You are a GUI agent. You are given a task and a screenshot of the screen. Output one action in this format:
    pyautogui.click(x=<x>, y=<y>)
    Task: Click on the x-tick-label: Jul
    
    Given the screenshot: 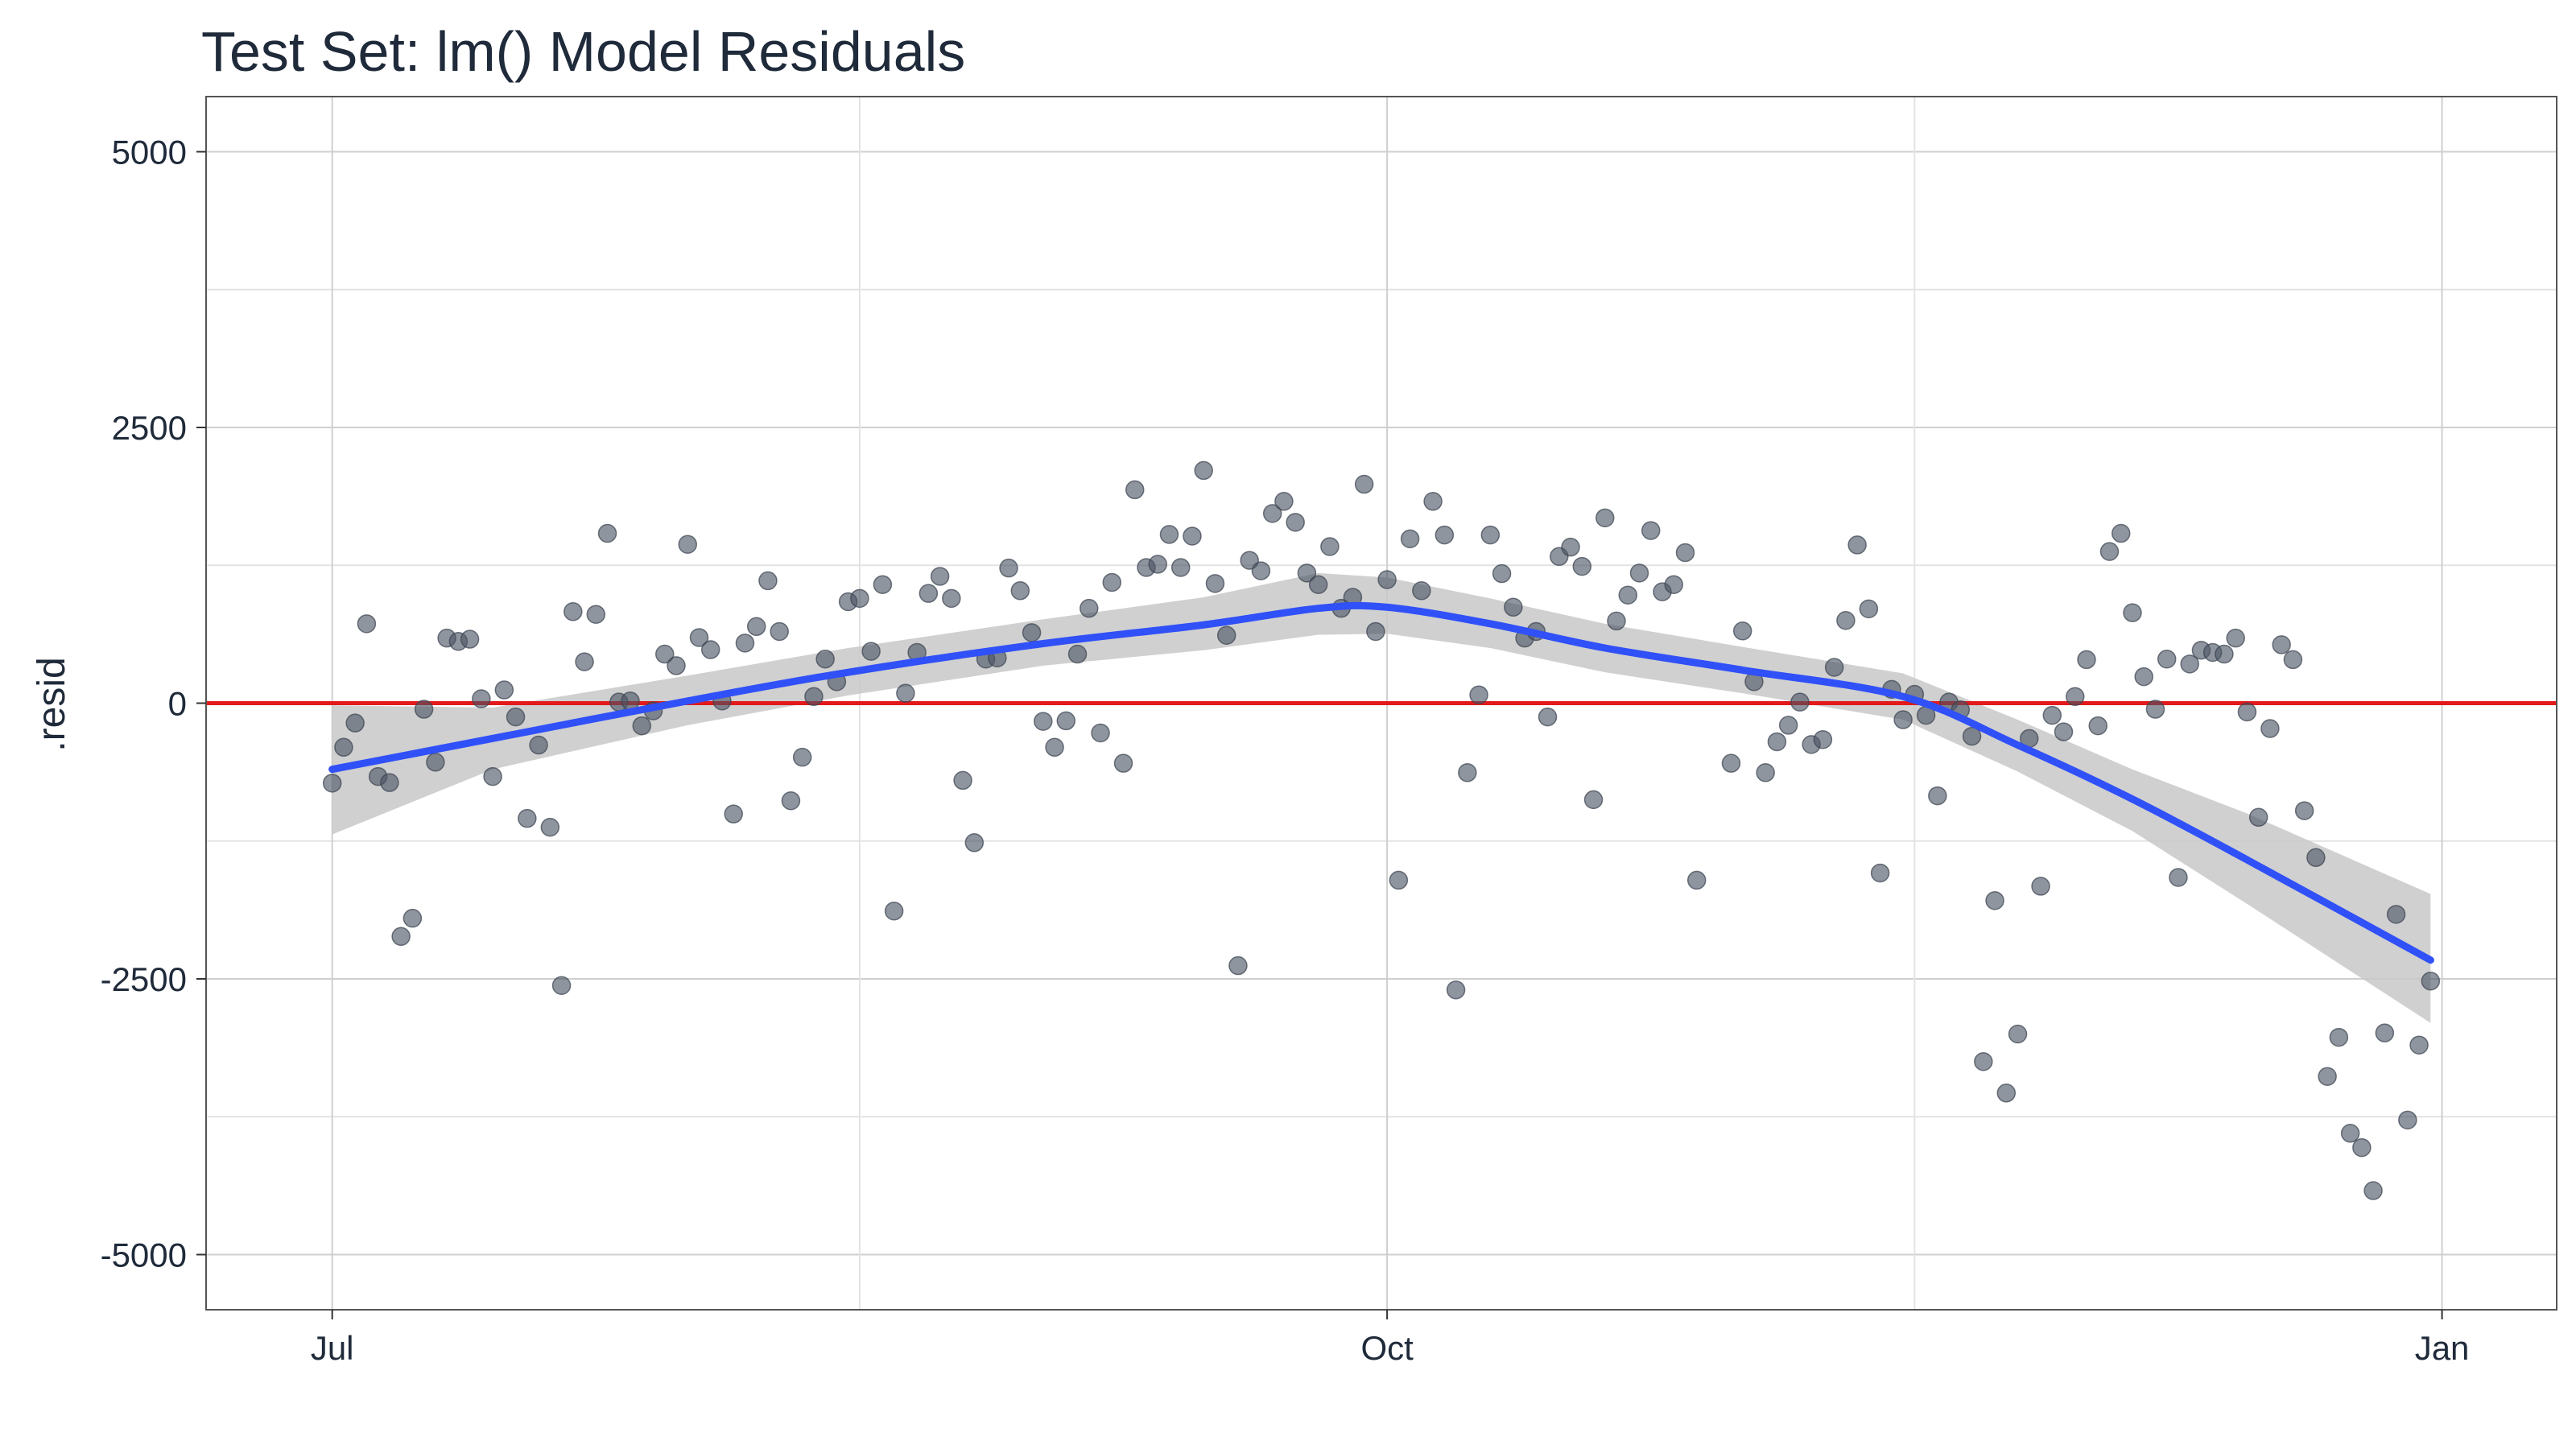 What is the action you would take?
    pyautogui.click(x=332, y=1348)
    